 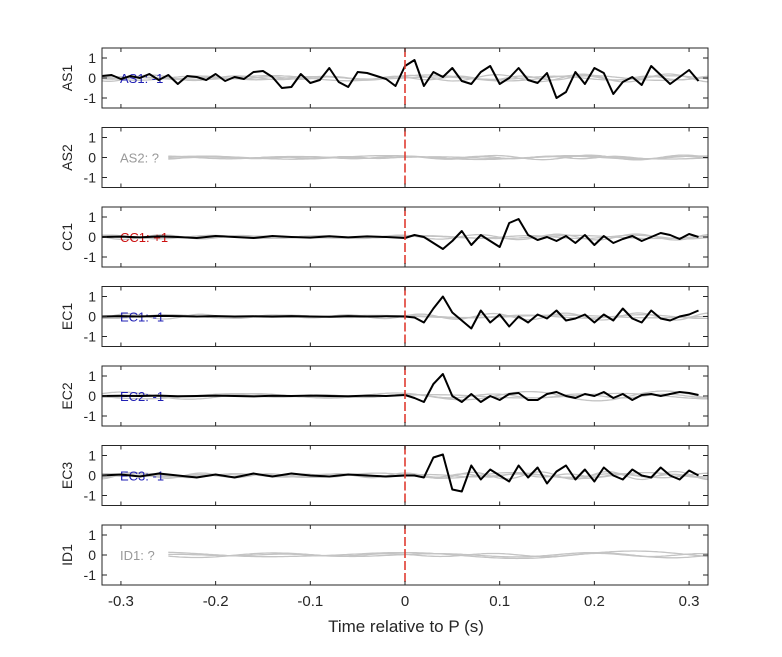 I want to click on subplot-as1: AS1: -1 -1 0 1 AS1, so click(x=384, y=78).